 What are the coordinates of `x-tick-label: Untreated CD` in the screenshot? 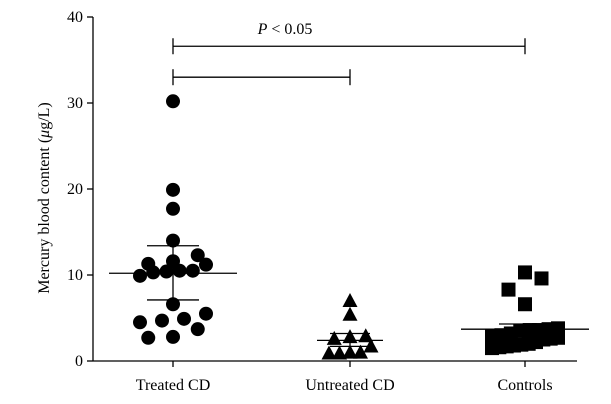 It's located at (349, 385).